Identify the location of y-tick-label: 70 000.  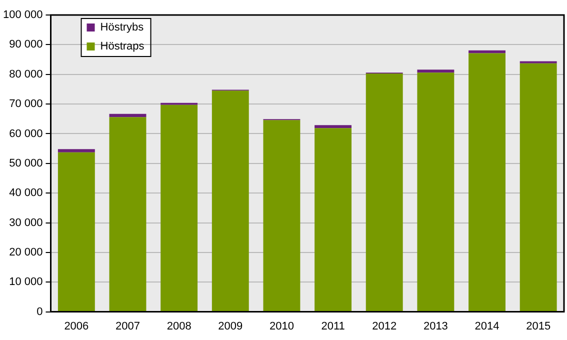
(26, 104).